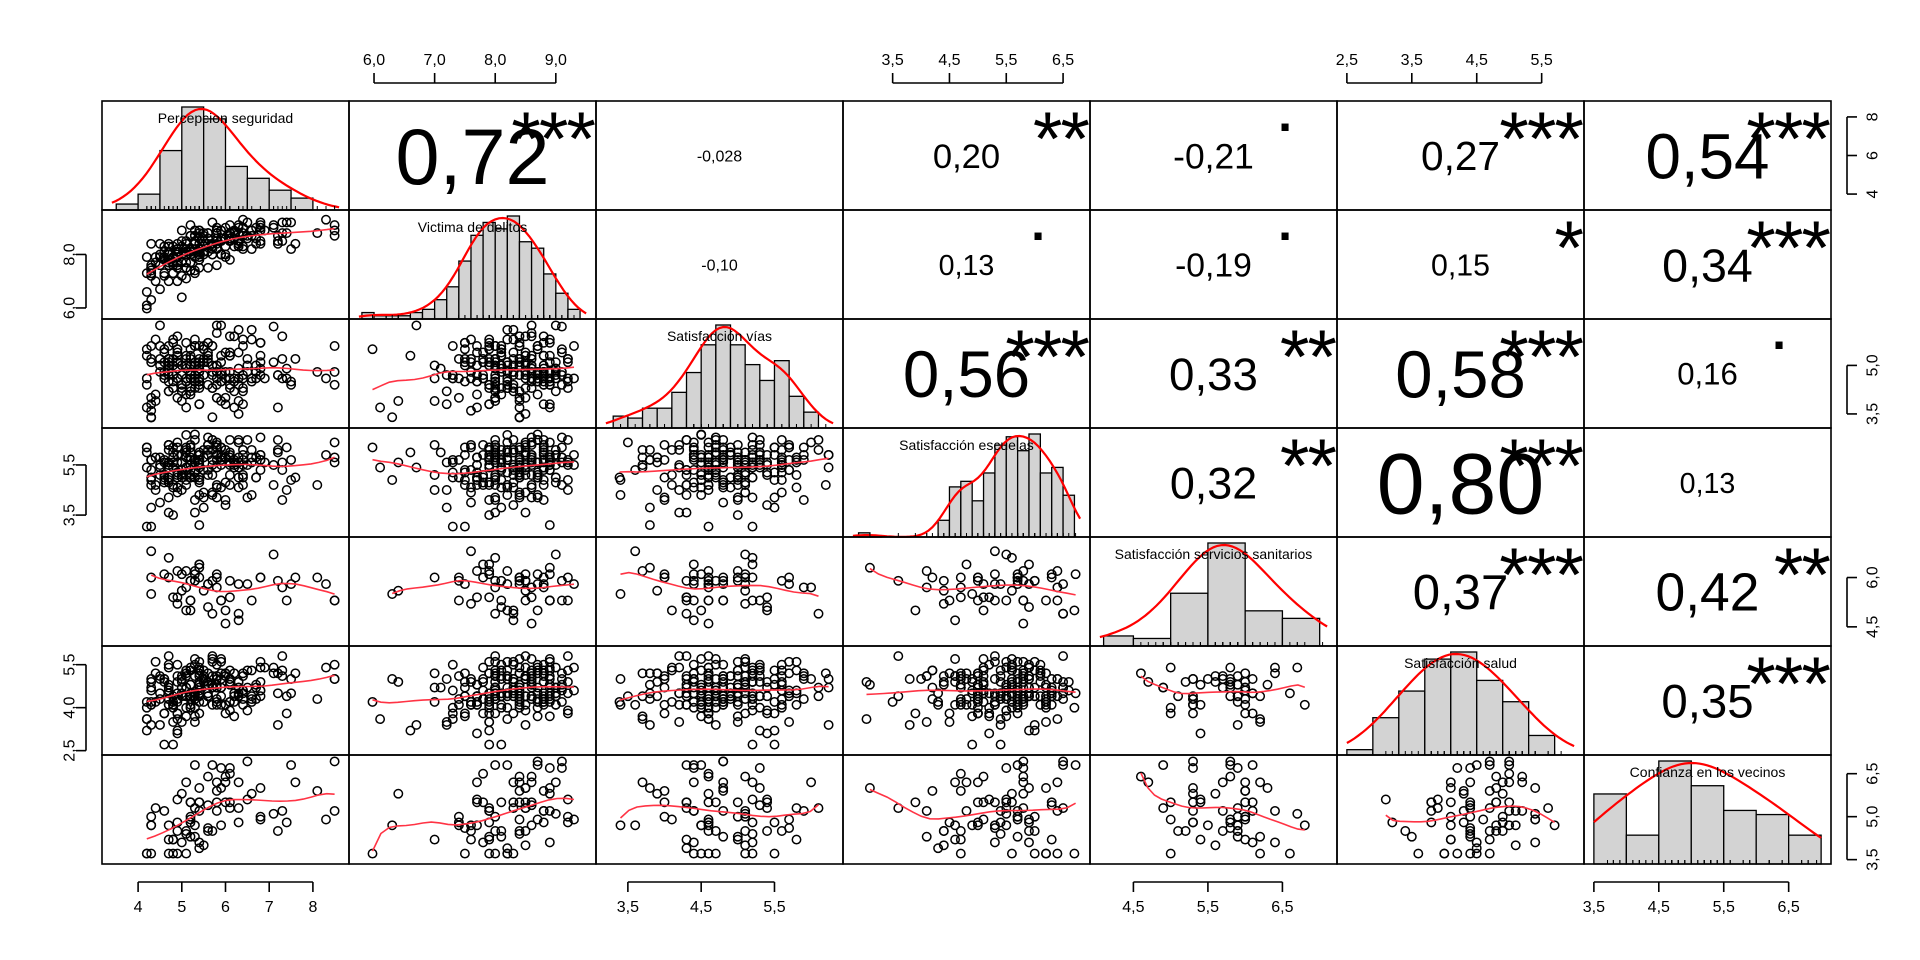  Describe the element at coordinates (1460, 663) in the screenshot. I see `variable-label: Satisfacción salud` at that location.